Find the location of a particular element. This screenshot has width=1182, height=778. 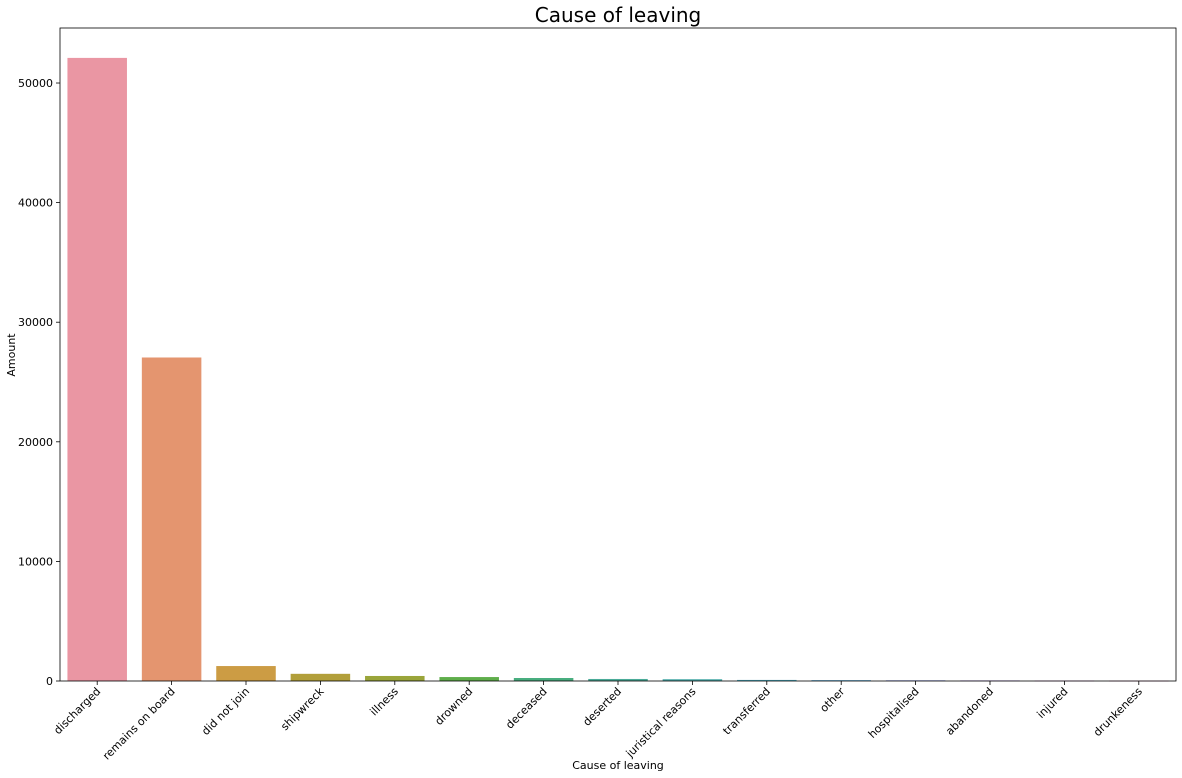

y-tick-label: 50000 is located at coordinates (35, 83).